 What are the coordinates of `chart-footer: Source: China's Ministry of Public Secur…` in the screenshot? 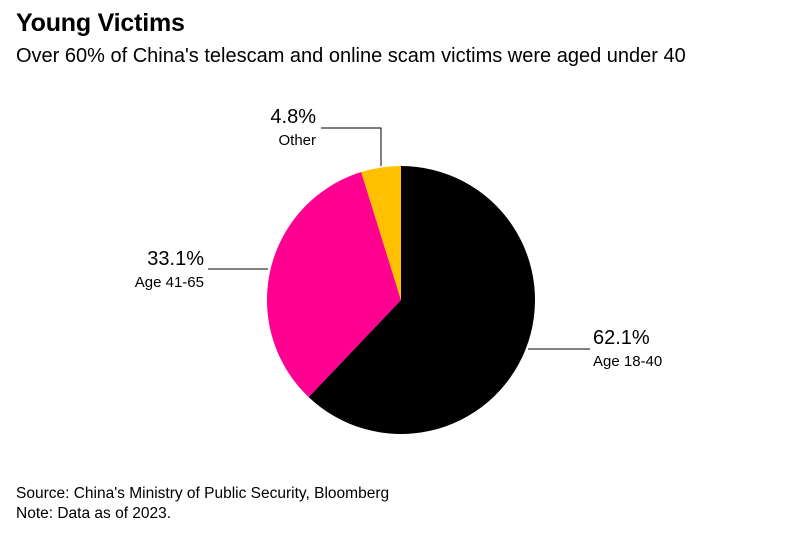 It's located at (202, 504).